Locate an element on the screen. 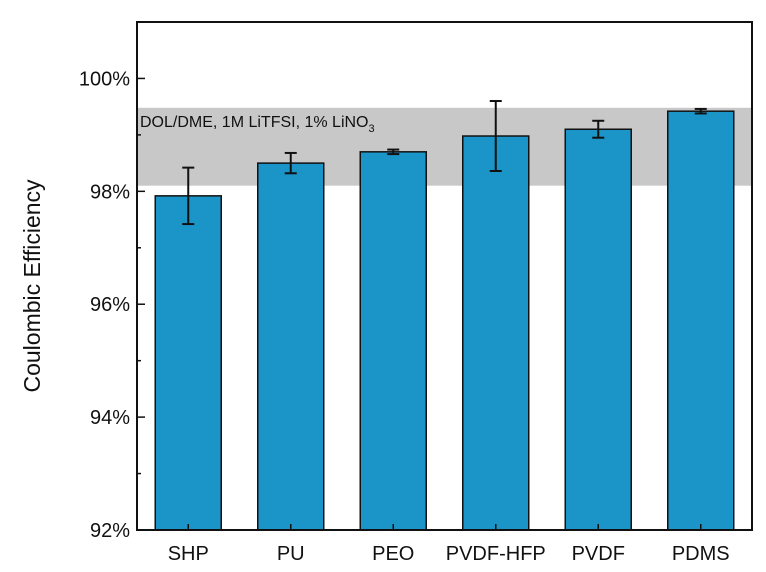 Image resolution: width=766 pixels, height=572 pixels. y-tick-label: 100% is located at coordinates (104, 79).